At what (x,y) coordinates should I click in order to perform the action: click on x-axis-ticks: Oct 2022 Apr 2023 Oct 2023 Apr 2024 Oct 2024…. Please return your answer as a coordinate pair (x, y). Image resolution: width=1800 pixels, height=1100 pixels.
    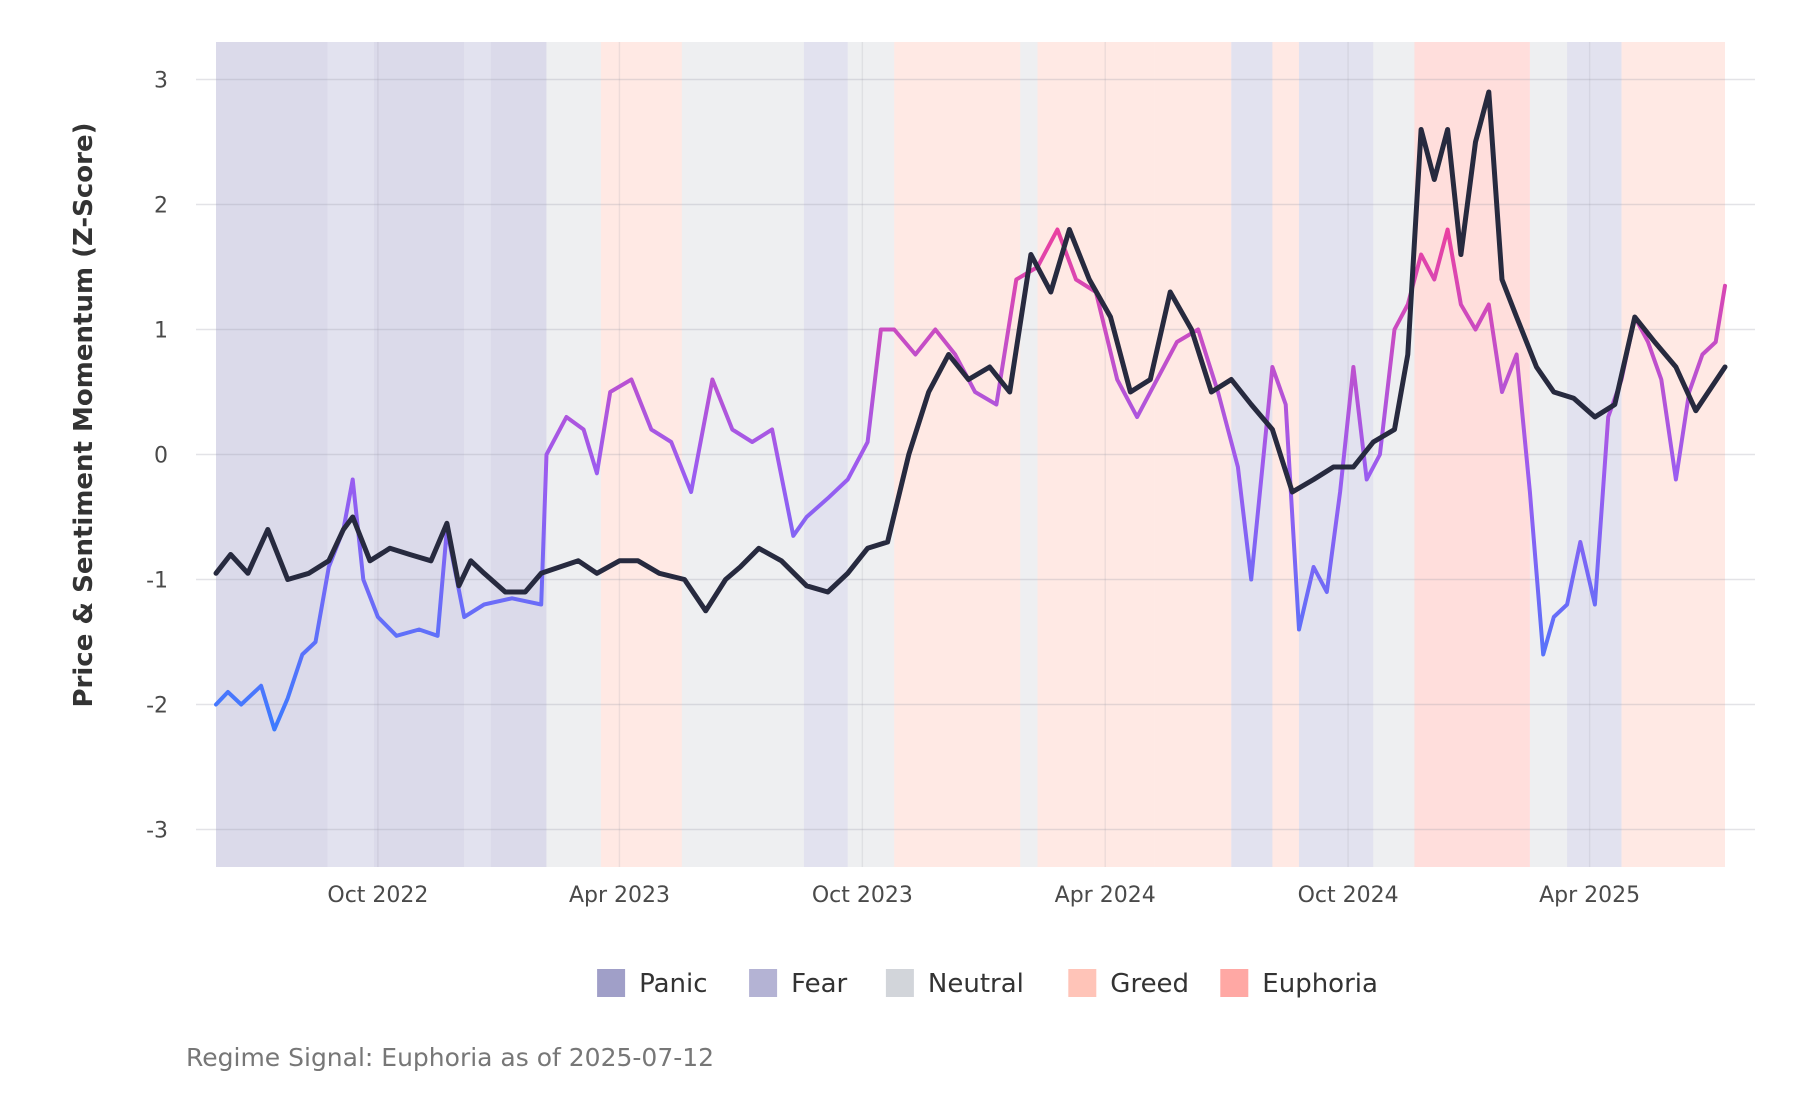
    Looking at the image, I should click on (983, 895).